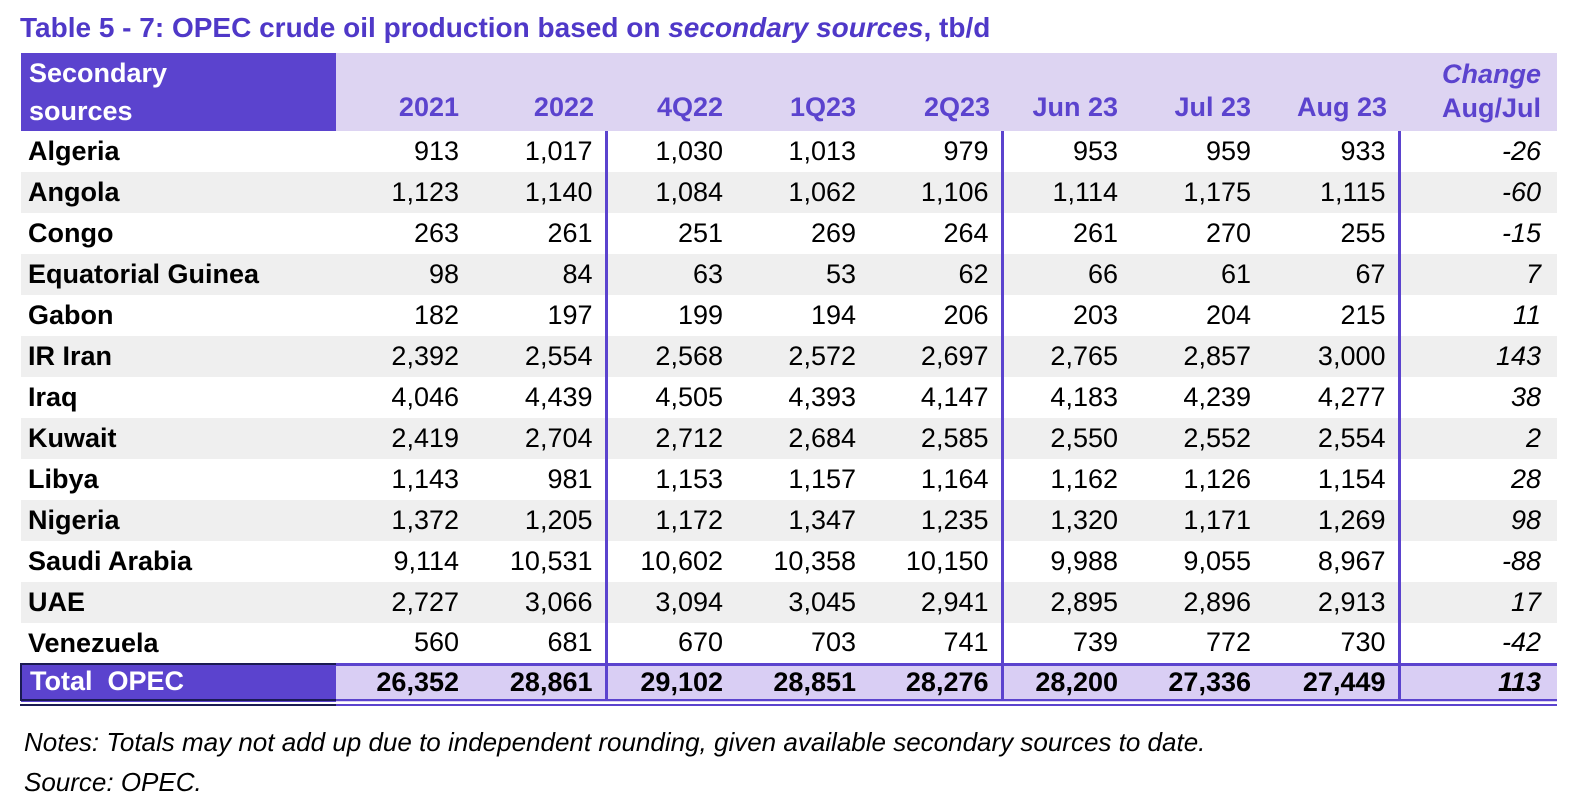 This screenshot has width=1592, height=806. What do you see at coordinates (539, 602) in the screenshot?
I see `value-cell: 3,066` at bounding box center [539, 602].